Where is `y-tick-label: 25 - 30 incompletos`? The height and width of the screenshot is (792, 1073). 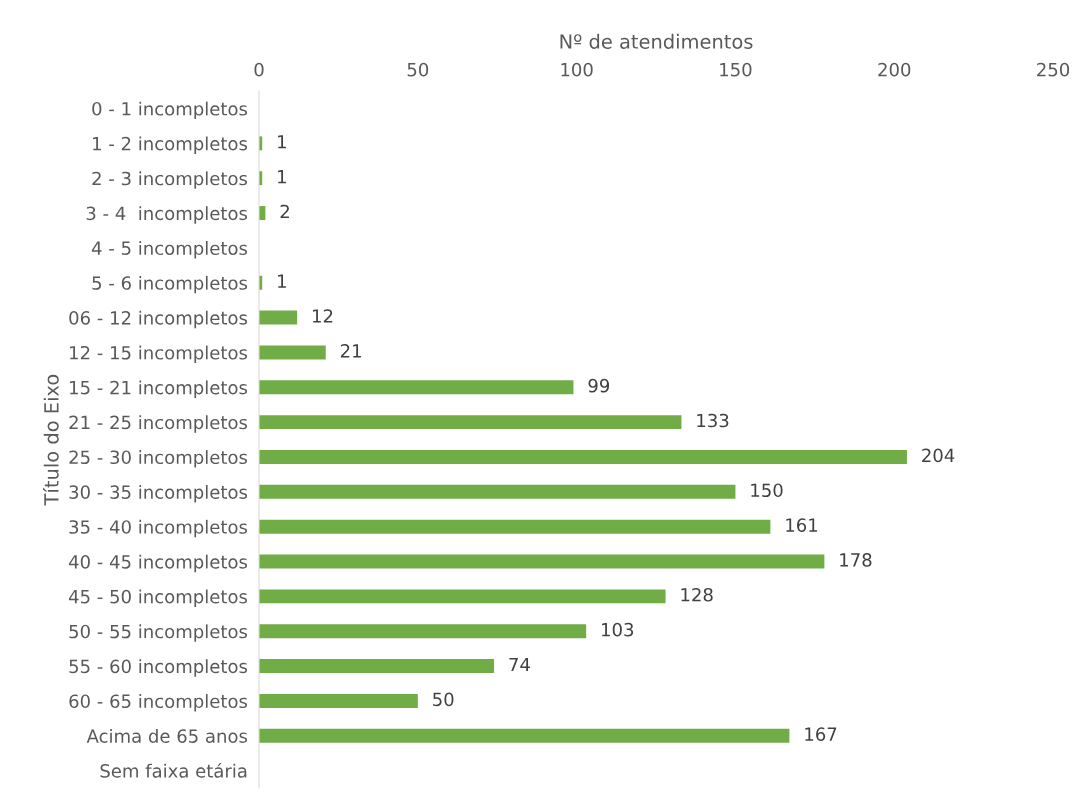 y-tick-label: 25 - 30 incompletos is located at coordinates (158, 459).